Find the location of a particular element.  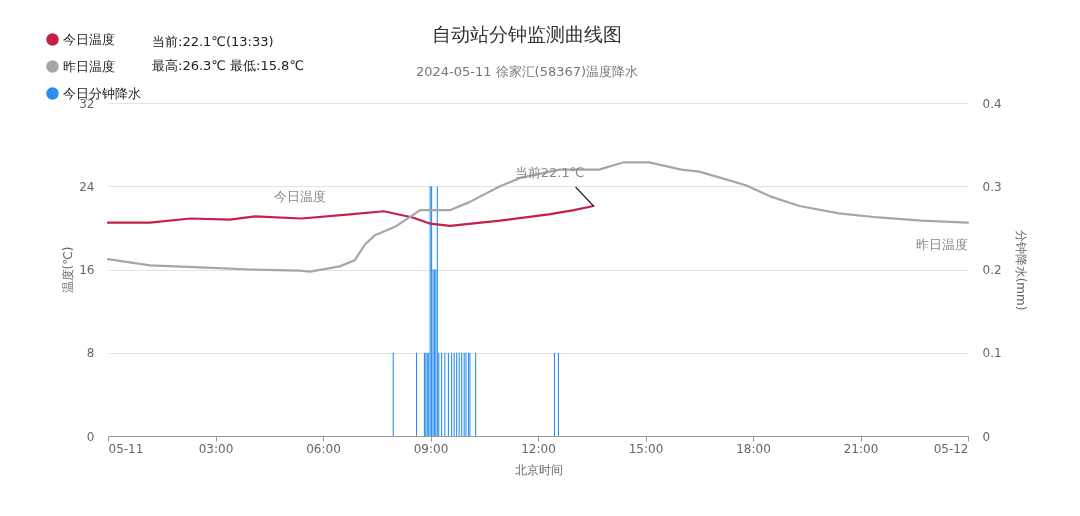

y-axis-title: 温度(℃) is located at coordinates (68, 270).